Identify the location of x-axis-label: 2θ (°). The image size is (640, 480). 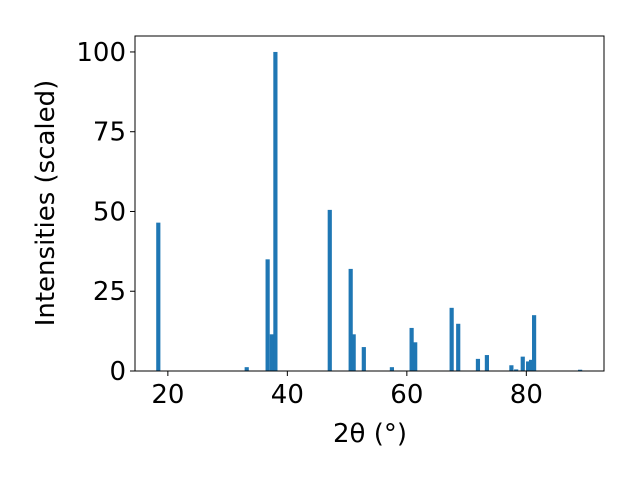
(370, 434).